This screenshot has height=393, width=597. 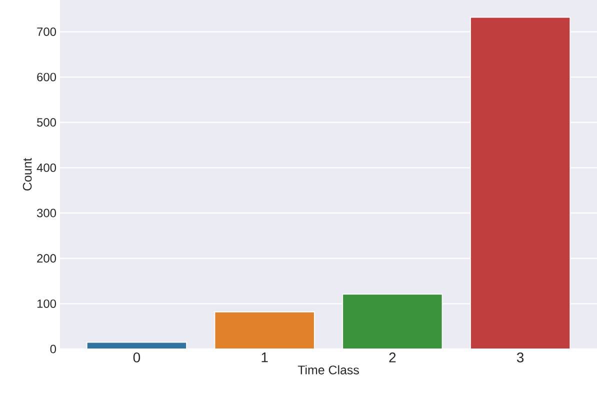 I want to click on y-tick-label: 100, so click(x=46, y=303).